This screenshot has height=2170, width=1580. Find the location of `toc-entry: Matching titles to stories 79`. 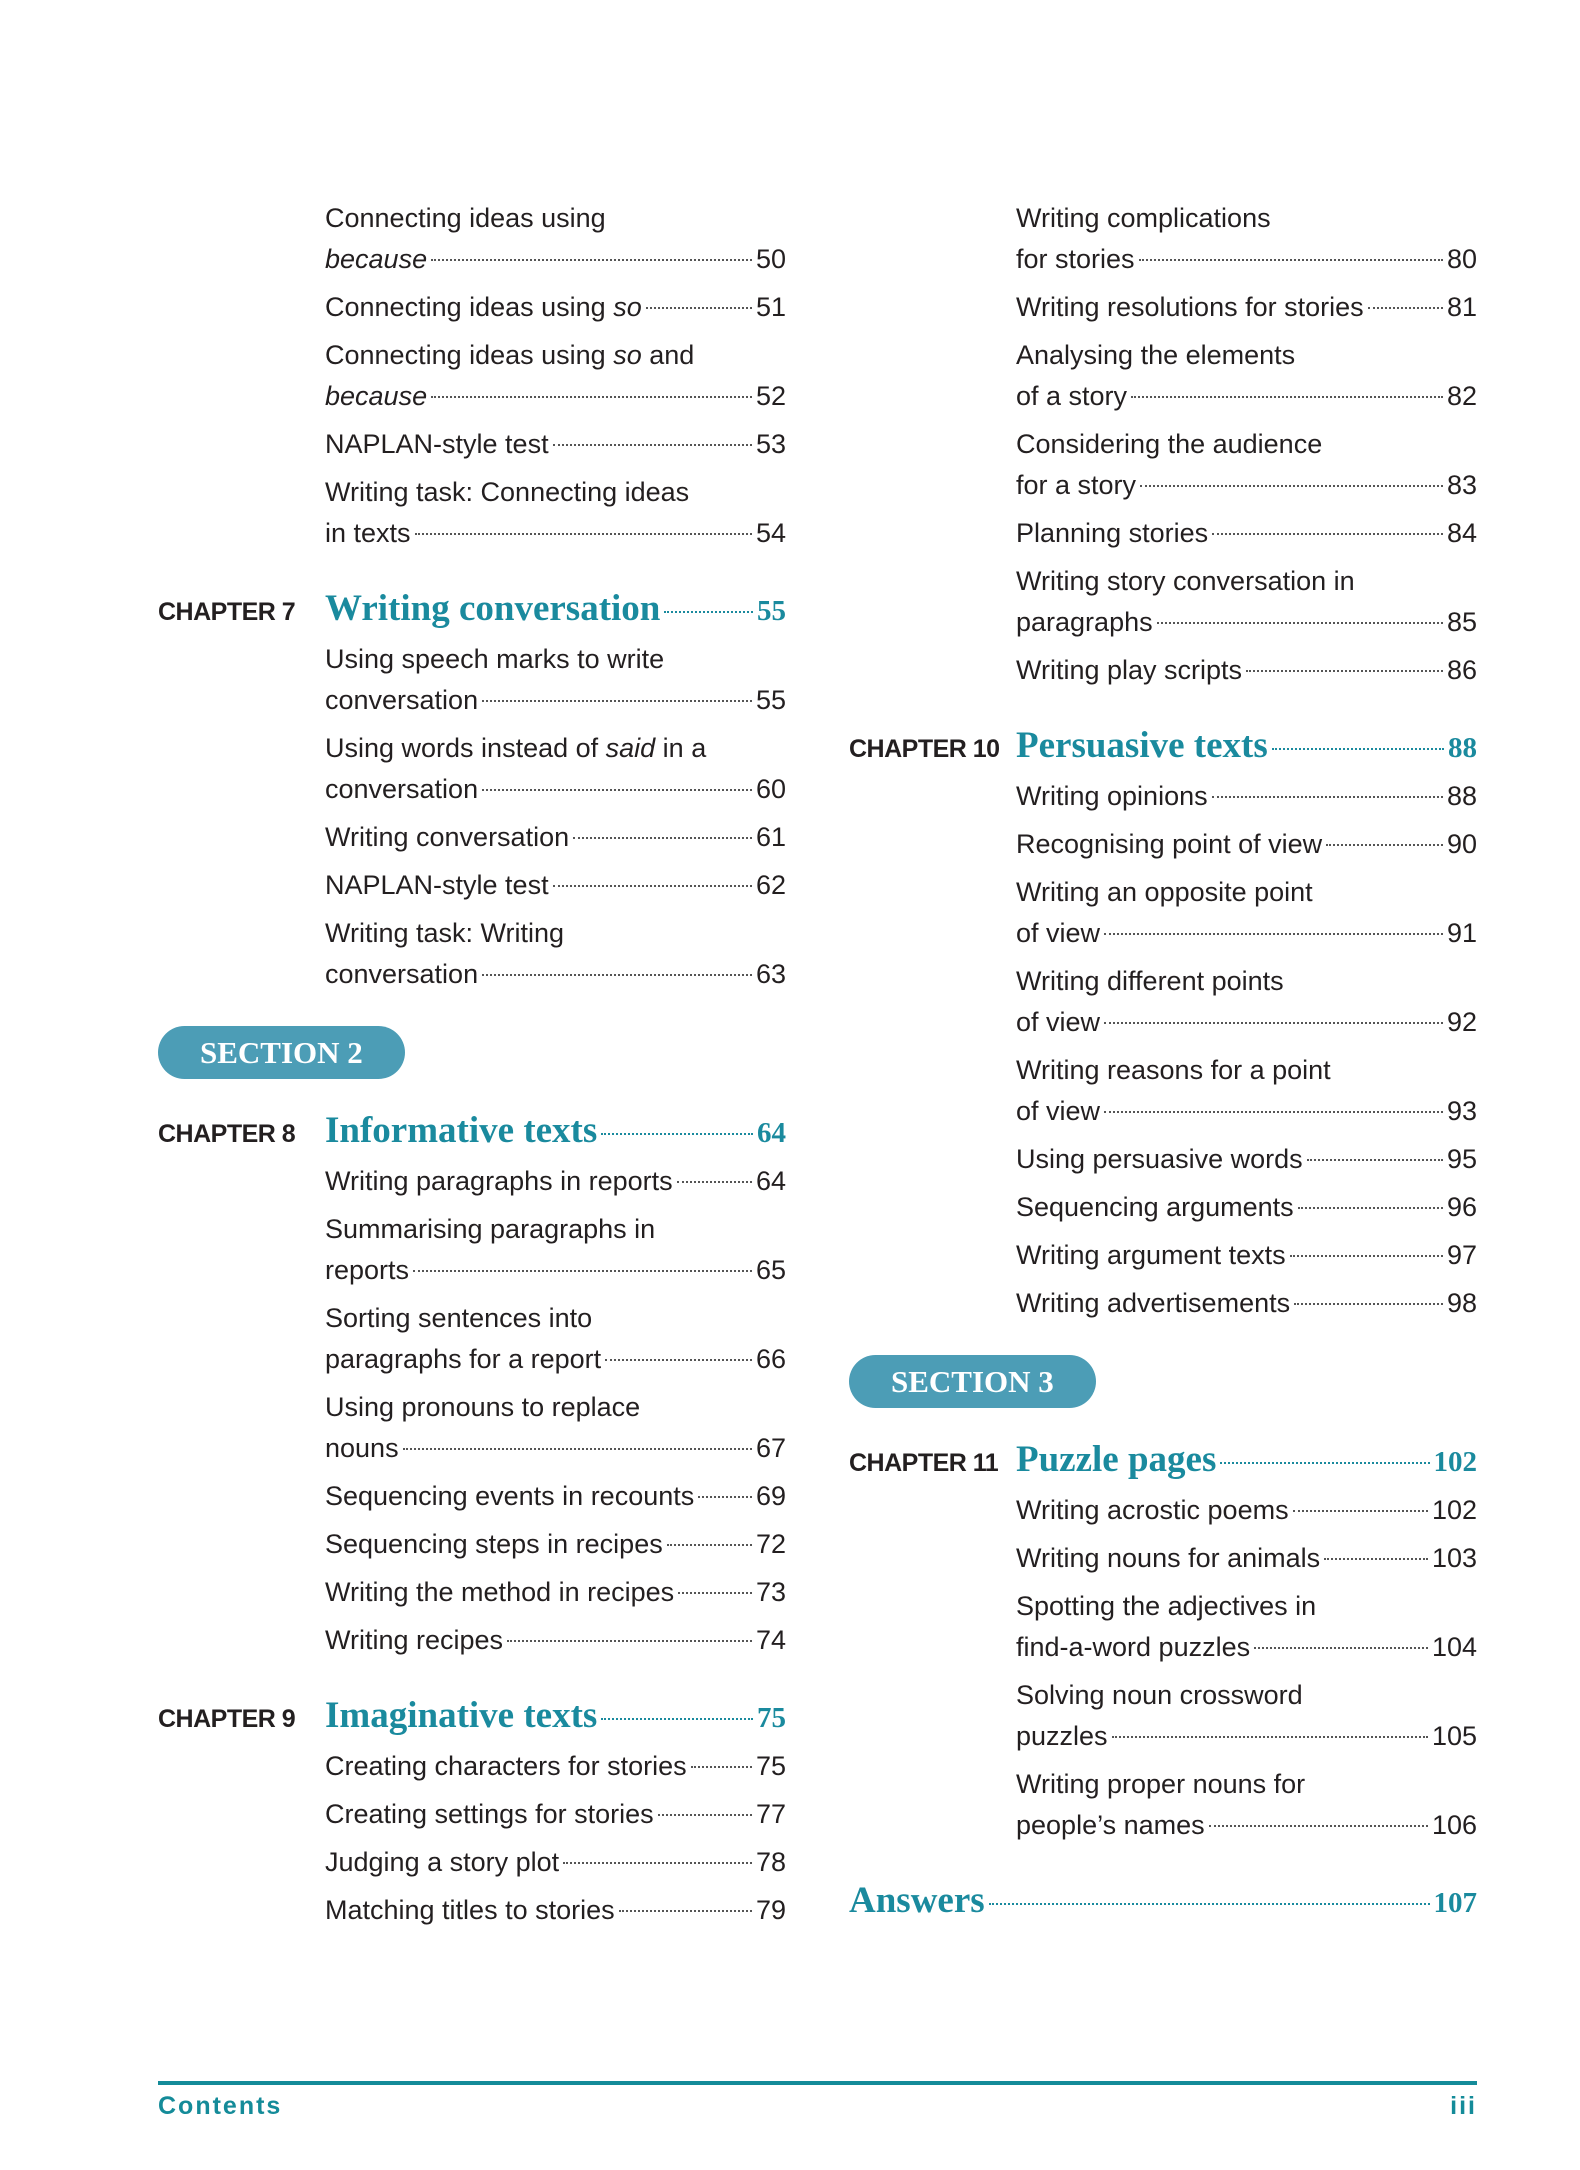

toc-entry: Matching titles to stories 79 is located at coordinates (555, 1910).